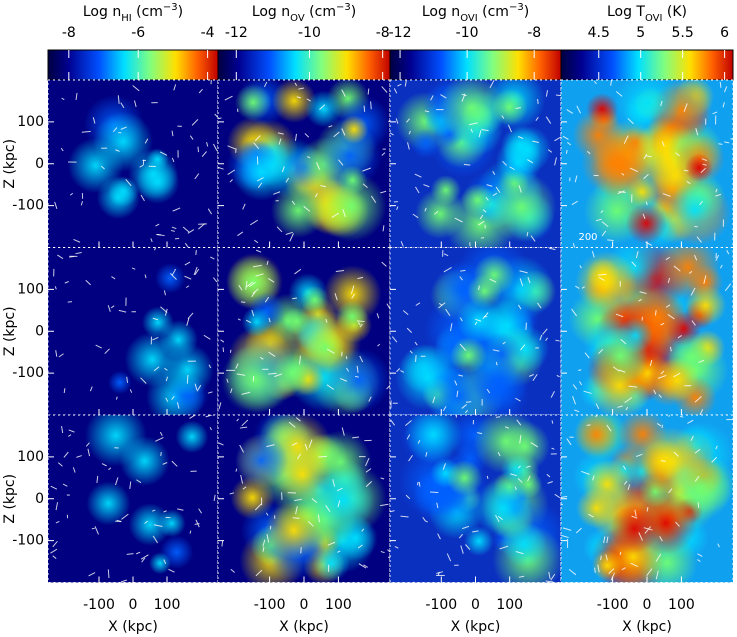 Image resolution: width=737 pixels, height=637 pixels. I want to click on y-tick-label: 0, so click(39, 499).